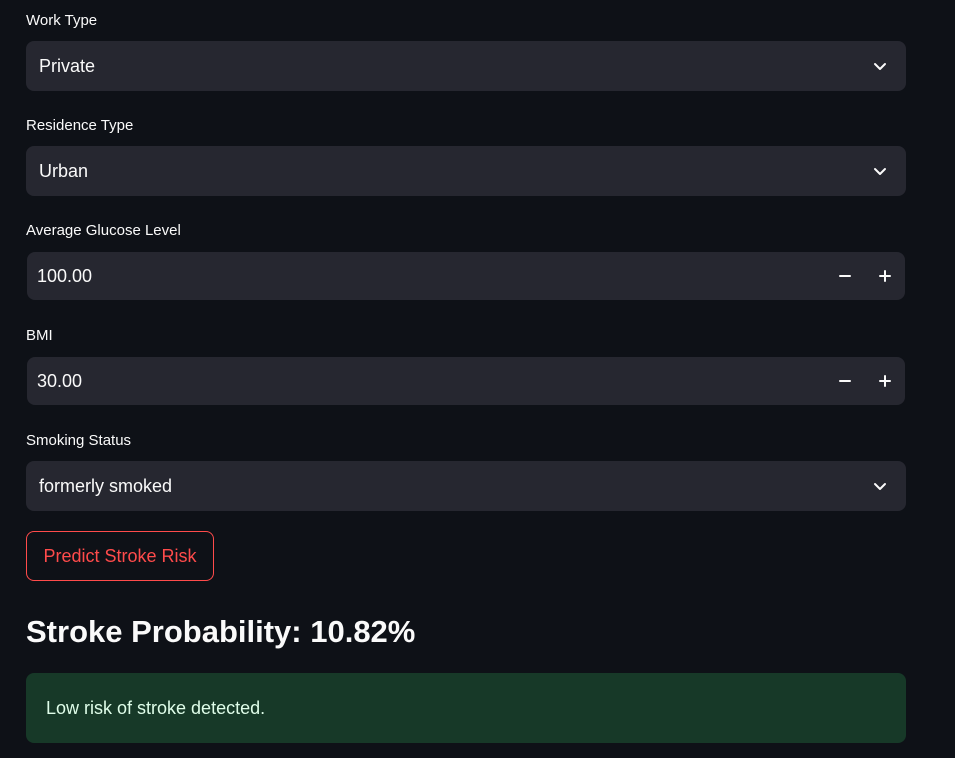  Describe the element at coordinates (466, 276) in the screenshot. I see `glucose-number-input: 100.00` at that location.